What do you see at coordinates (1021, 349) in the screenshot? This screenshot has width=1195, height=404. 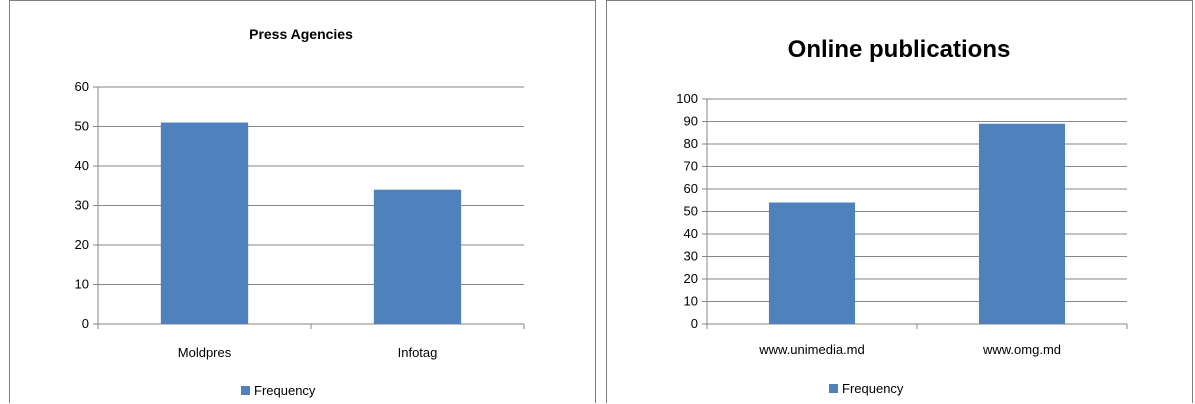 I see `chart-1-category-label: www.omg.md` at bounding box center [1021, 349].